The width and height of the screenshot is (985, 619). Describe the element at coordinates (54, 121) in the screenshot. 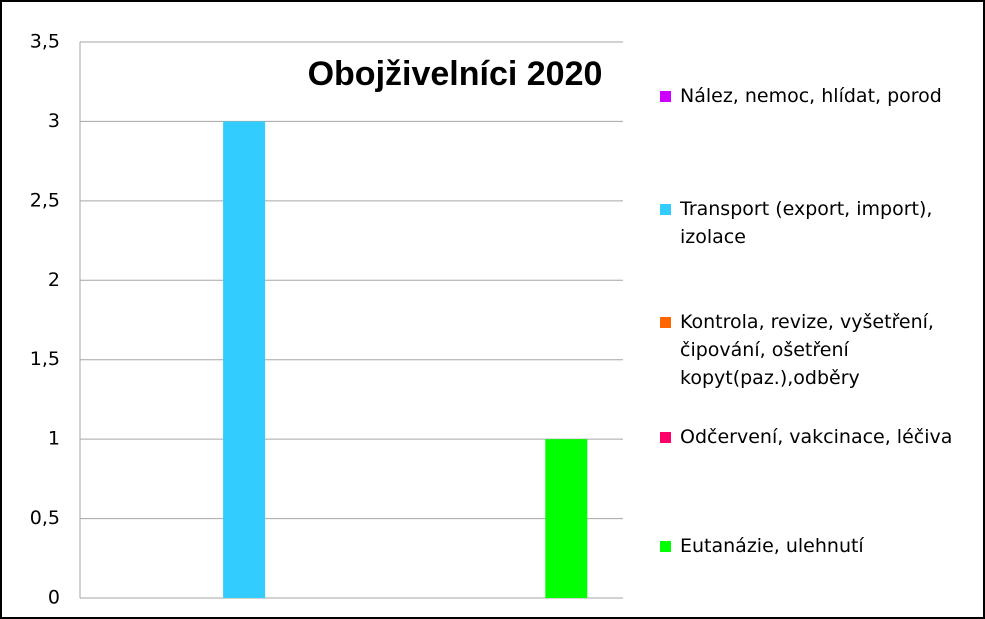

I see `y-tick-label: 3` at that location.